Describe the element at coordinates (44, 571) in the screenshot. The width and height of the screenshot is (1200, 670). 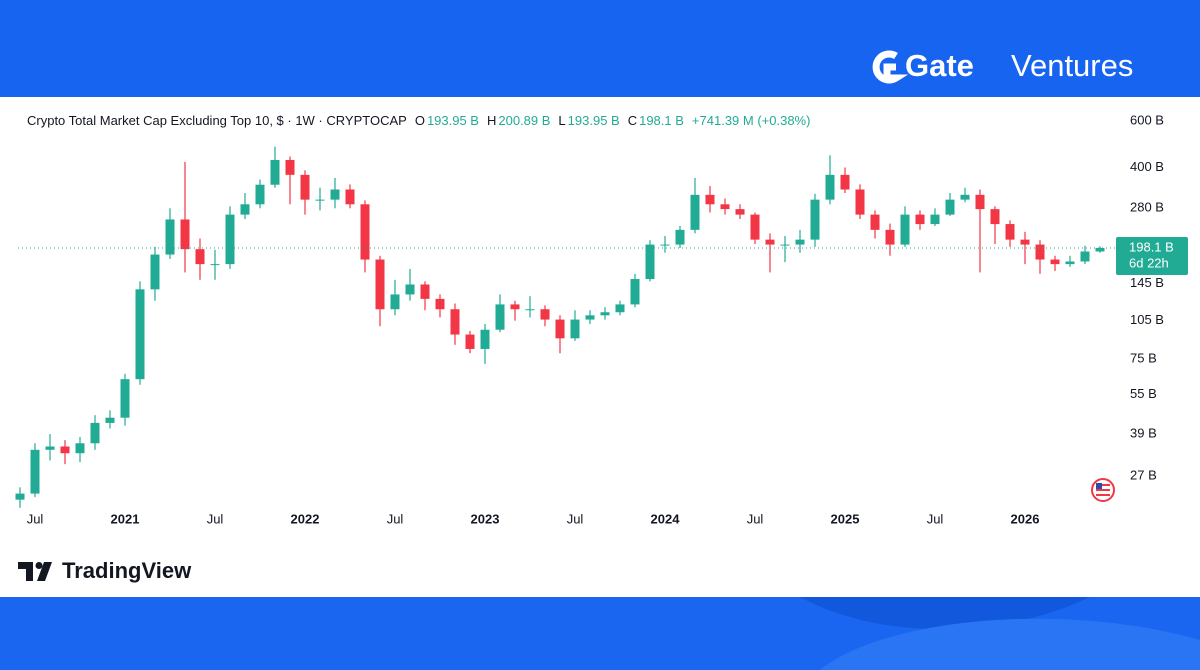
I see `tv-slash` at that location.